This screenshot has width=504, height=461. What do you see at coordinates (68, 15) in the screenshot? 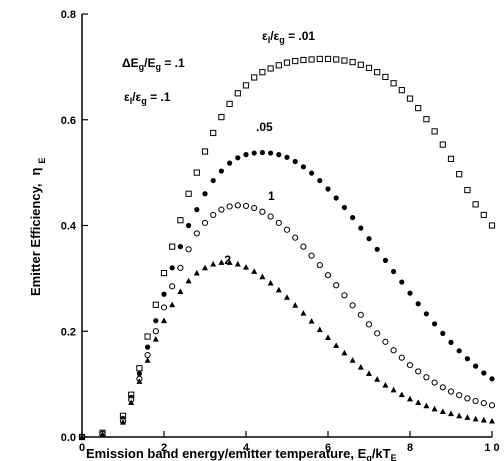
I see `y-tick-label: 0.8` at bounding box center [68, 15].